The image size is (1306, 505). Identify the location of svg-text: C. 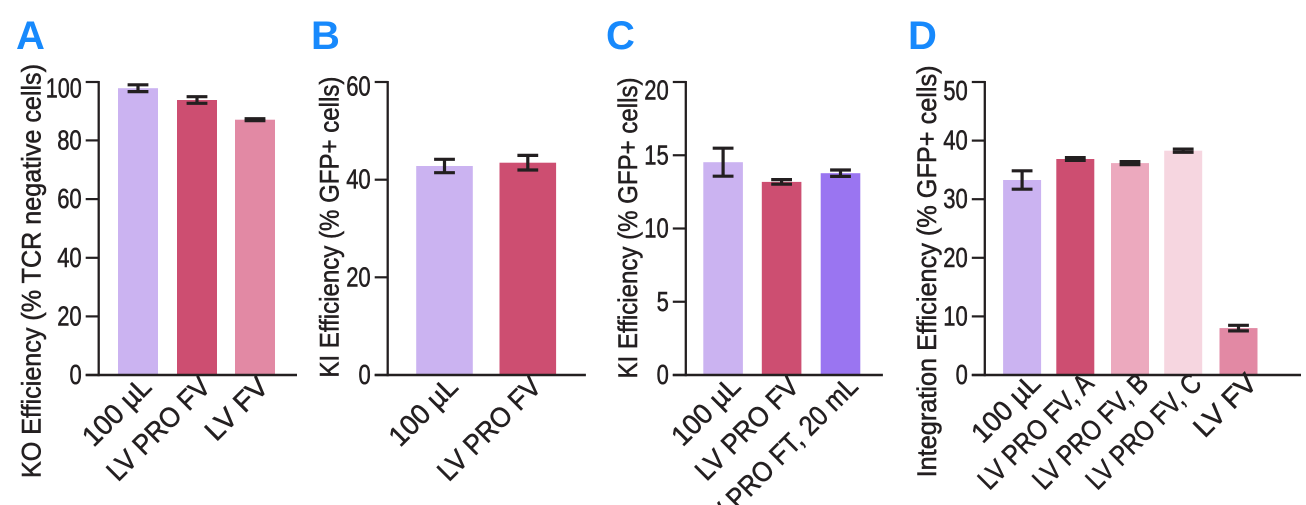
(620, 36).